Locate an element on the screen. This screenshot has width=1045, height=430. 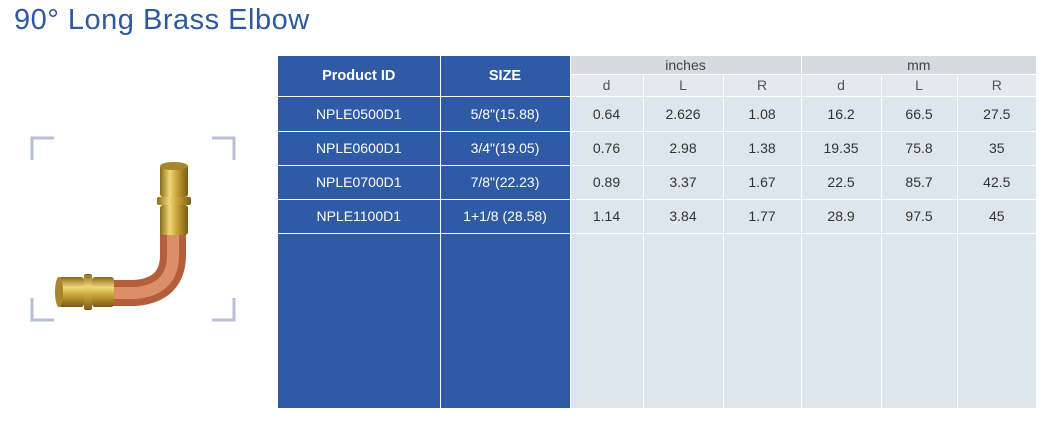
inches-l-cell: 3.84 is located at coordinates (683, 216).